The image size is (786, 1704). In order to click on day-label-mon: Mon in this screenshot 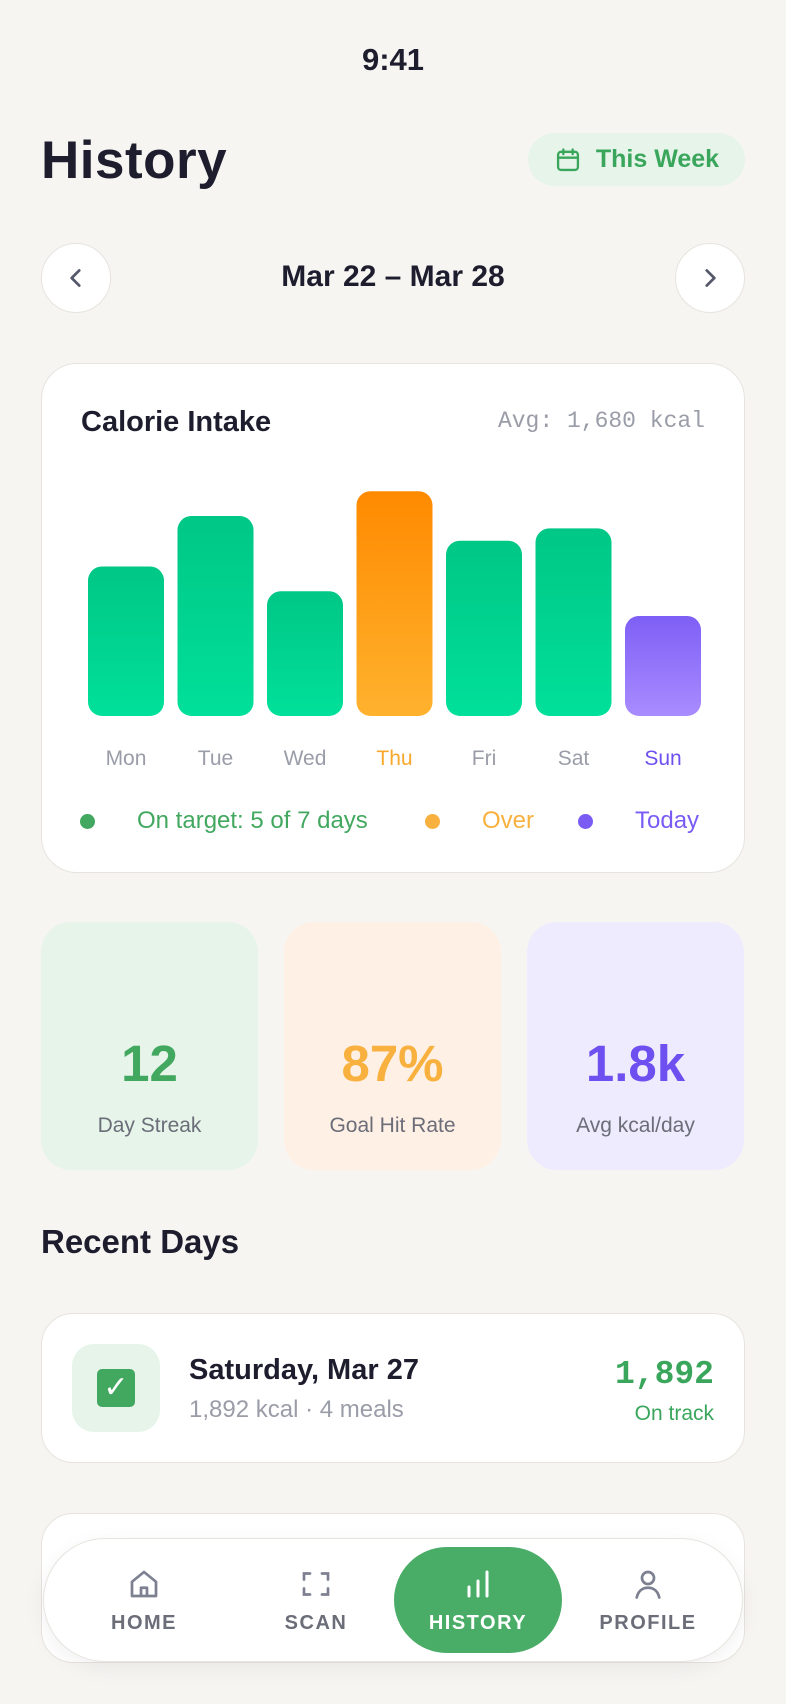, I will do `click(126, 758)`.